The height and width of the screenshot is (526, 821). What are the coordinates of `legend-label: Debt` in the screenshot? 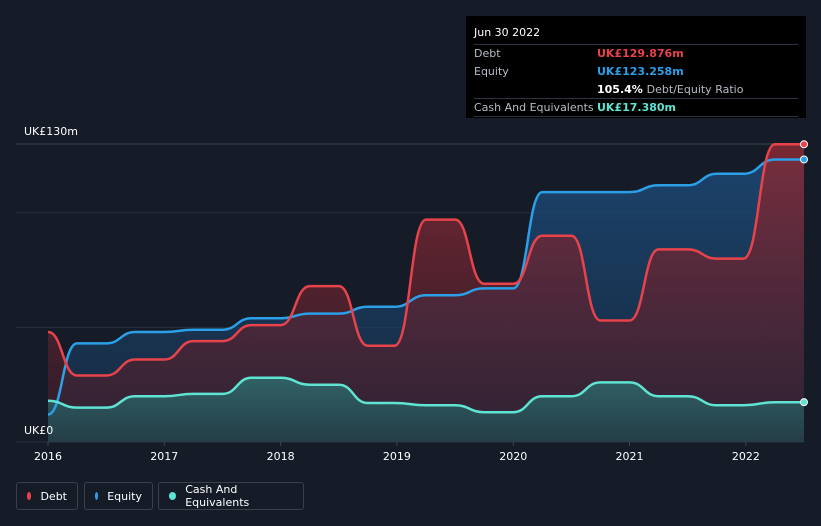 It's located at (53, 496).